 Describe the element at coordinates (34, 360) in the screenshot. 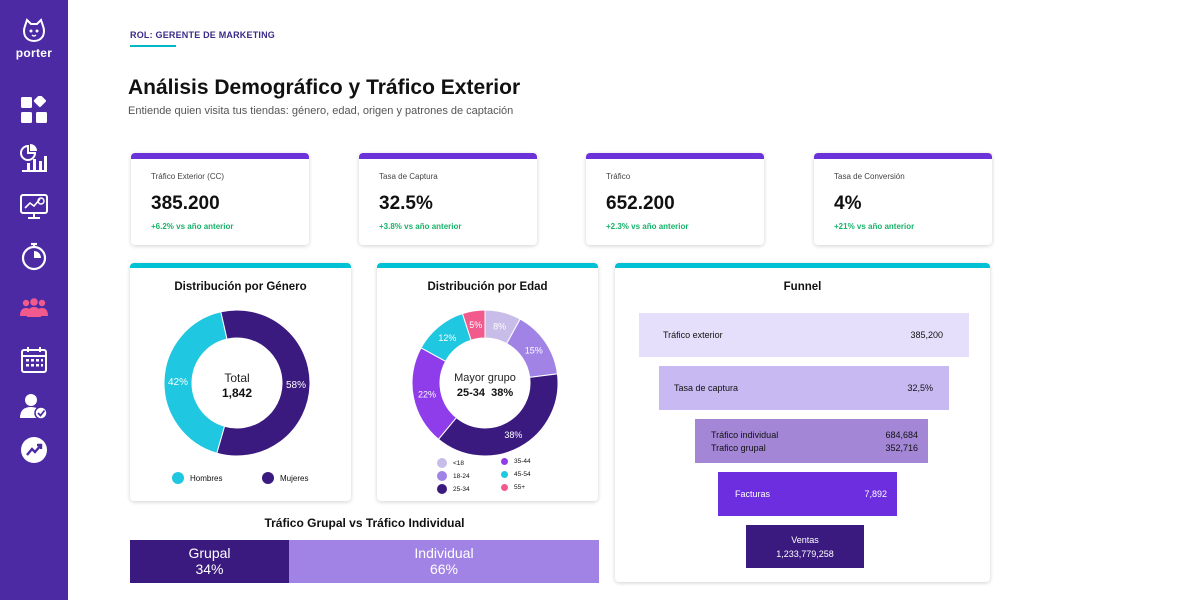

I see `calendar-icon` at that location.